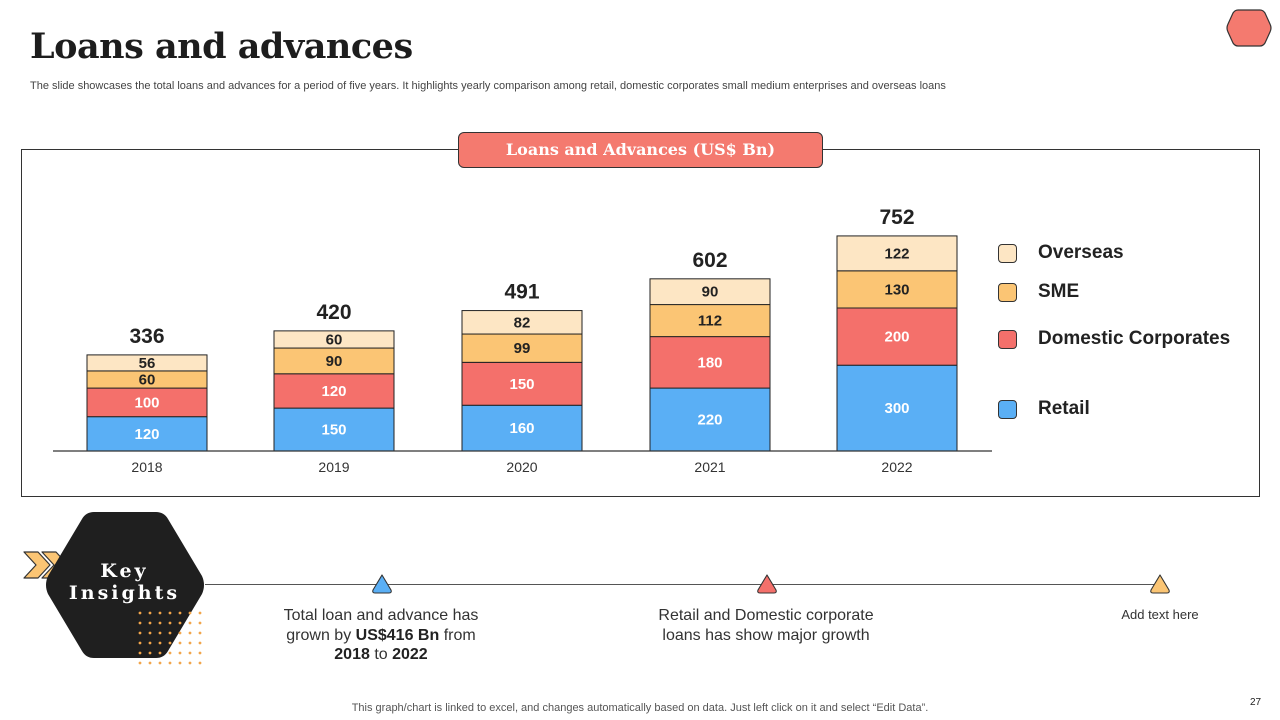 The image size is (1280, 720). Describe the element at coordinates (682, 584) in the screenshot. I see `timeline-line` at that location.